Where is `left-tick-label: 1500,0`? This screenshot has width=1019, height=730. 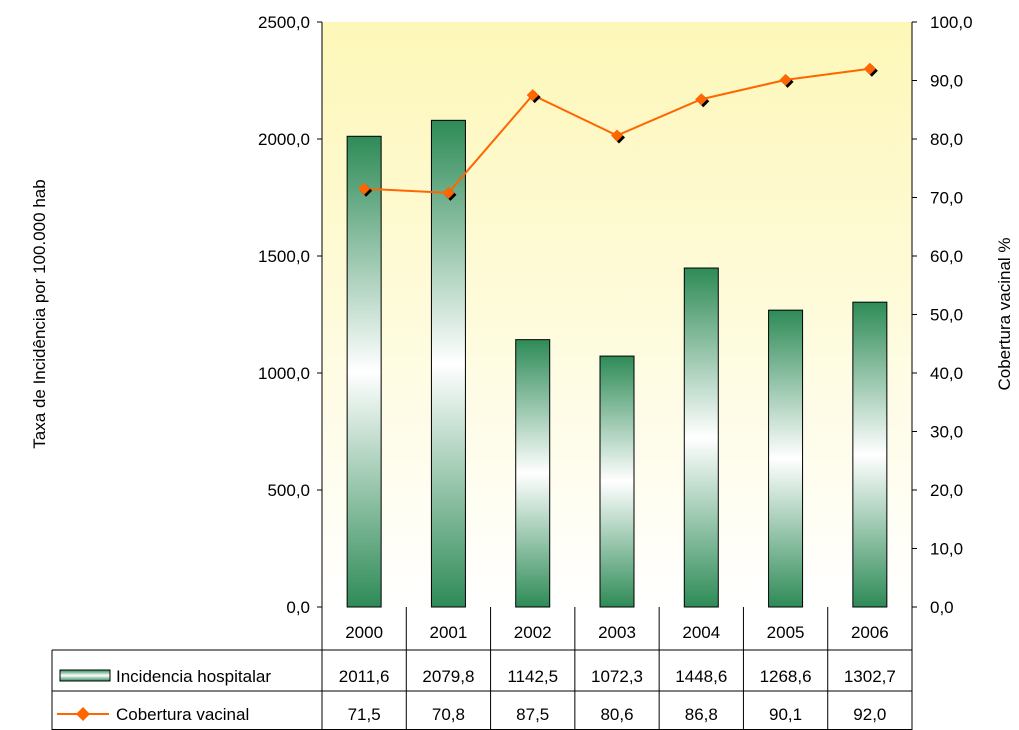
left-tick-label: 1500,0 is located at coordinates (284, 256).